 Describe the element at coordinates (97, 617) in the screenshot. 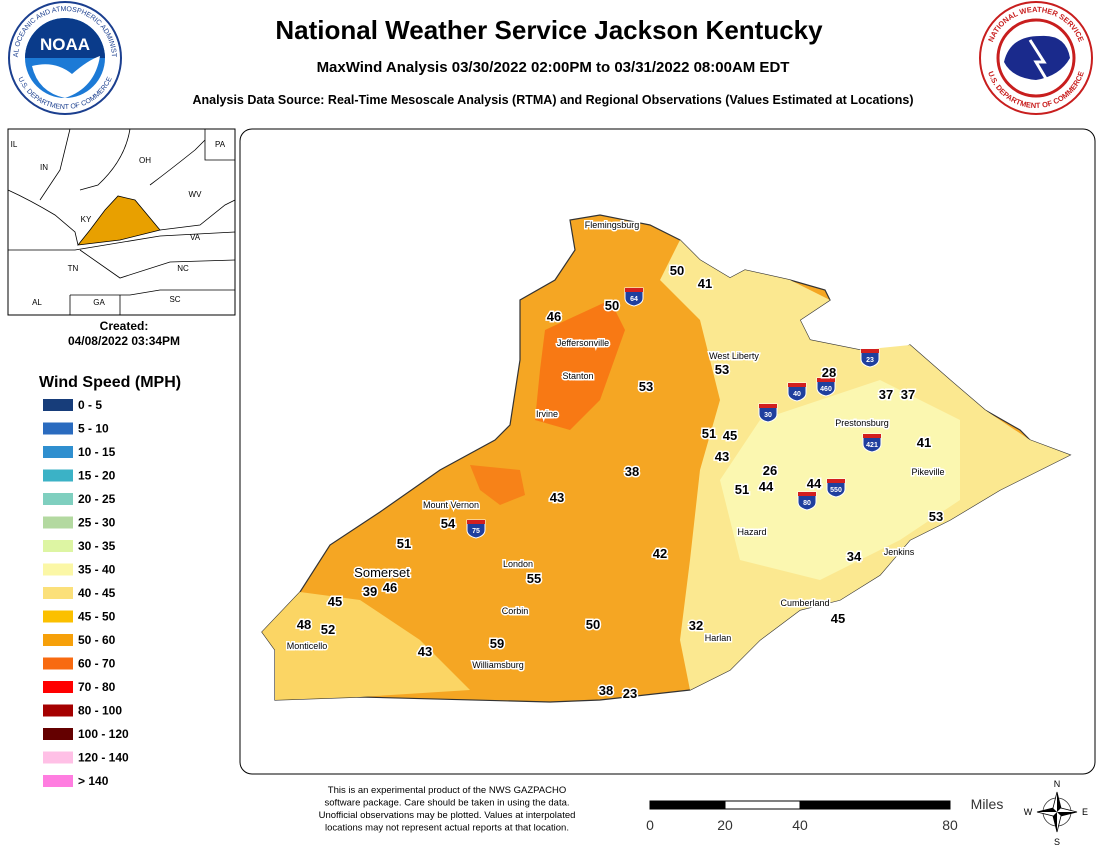

I see `legend-label: 45 - 50` at that location.